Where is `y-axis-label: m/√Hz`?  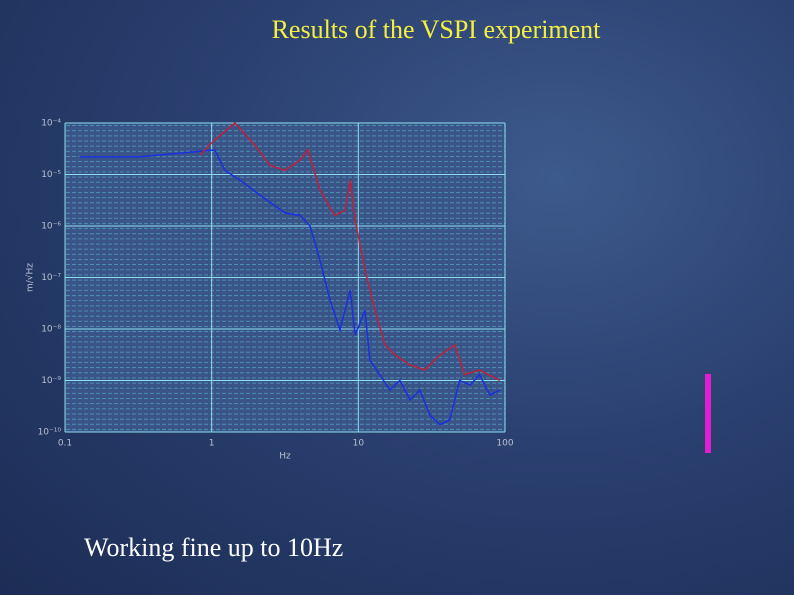
y-axis-label: m/√Hz is located at coordinates (30, 277).